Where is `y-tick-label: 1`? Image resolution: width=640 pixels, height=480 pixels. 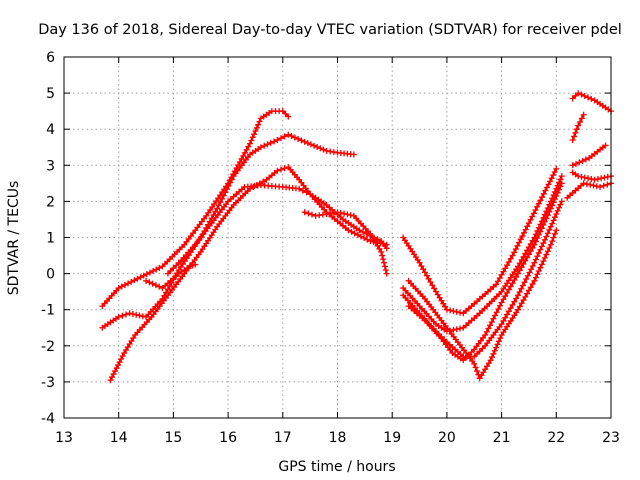 y-tick-label: 1 is located at coordinates (50, 239).